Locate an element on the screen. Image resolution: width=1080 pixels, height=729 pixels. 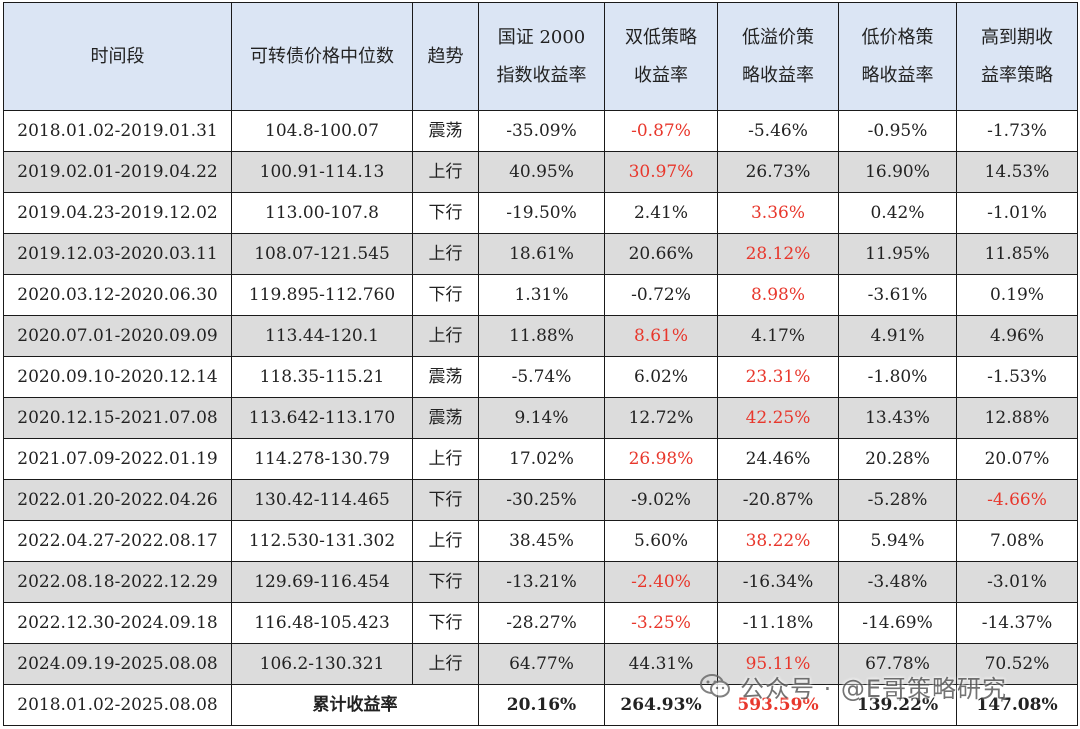
cell-median-price: 106.2-130.321 is located at coordinates (322, 664).